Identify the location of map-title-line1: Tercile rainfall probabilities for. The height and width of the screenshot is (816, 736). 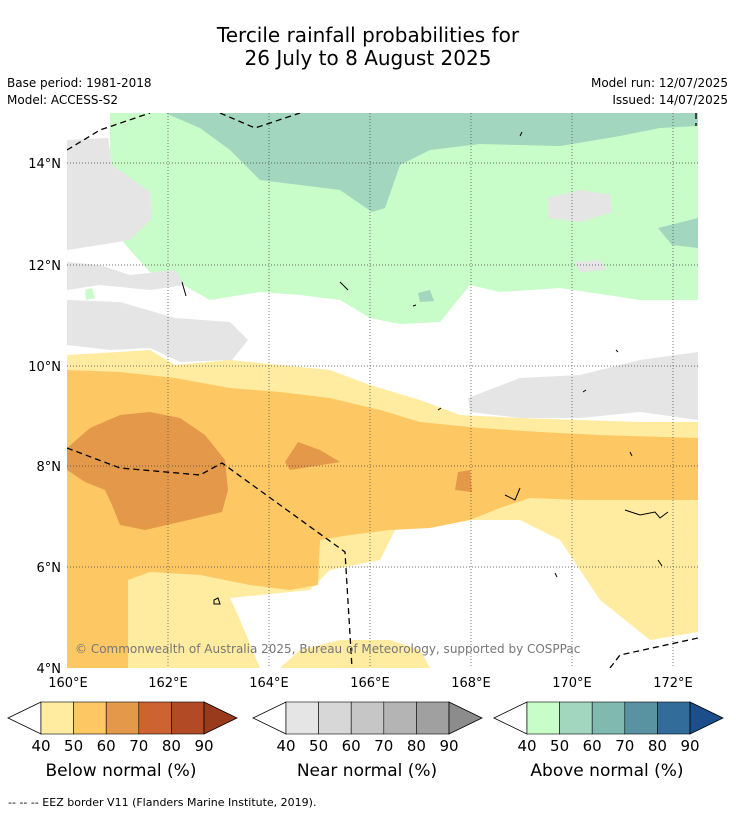
(368, 35).